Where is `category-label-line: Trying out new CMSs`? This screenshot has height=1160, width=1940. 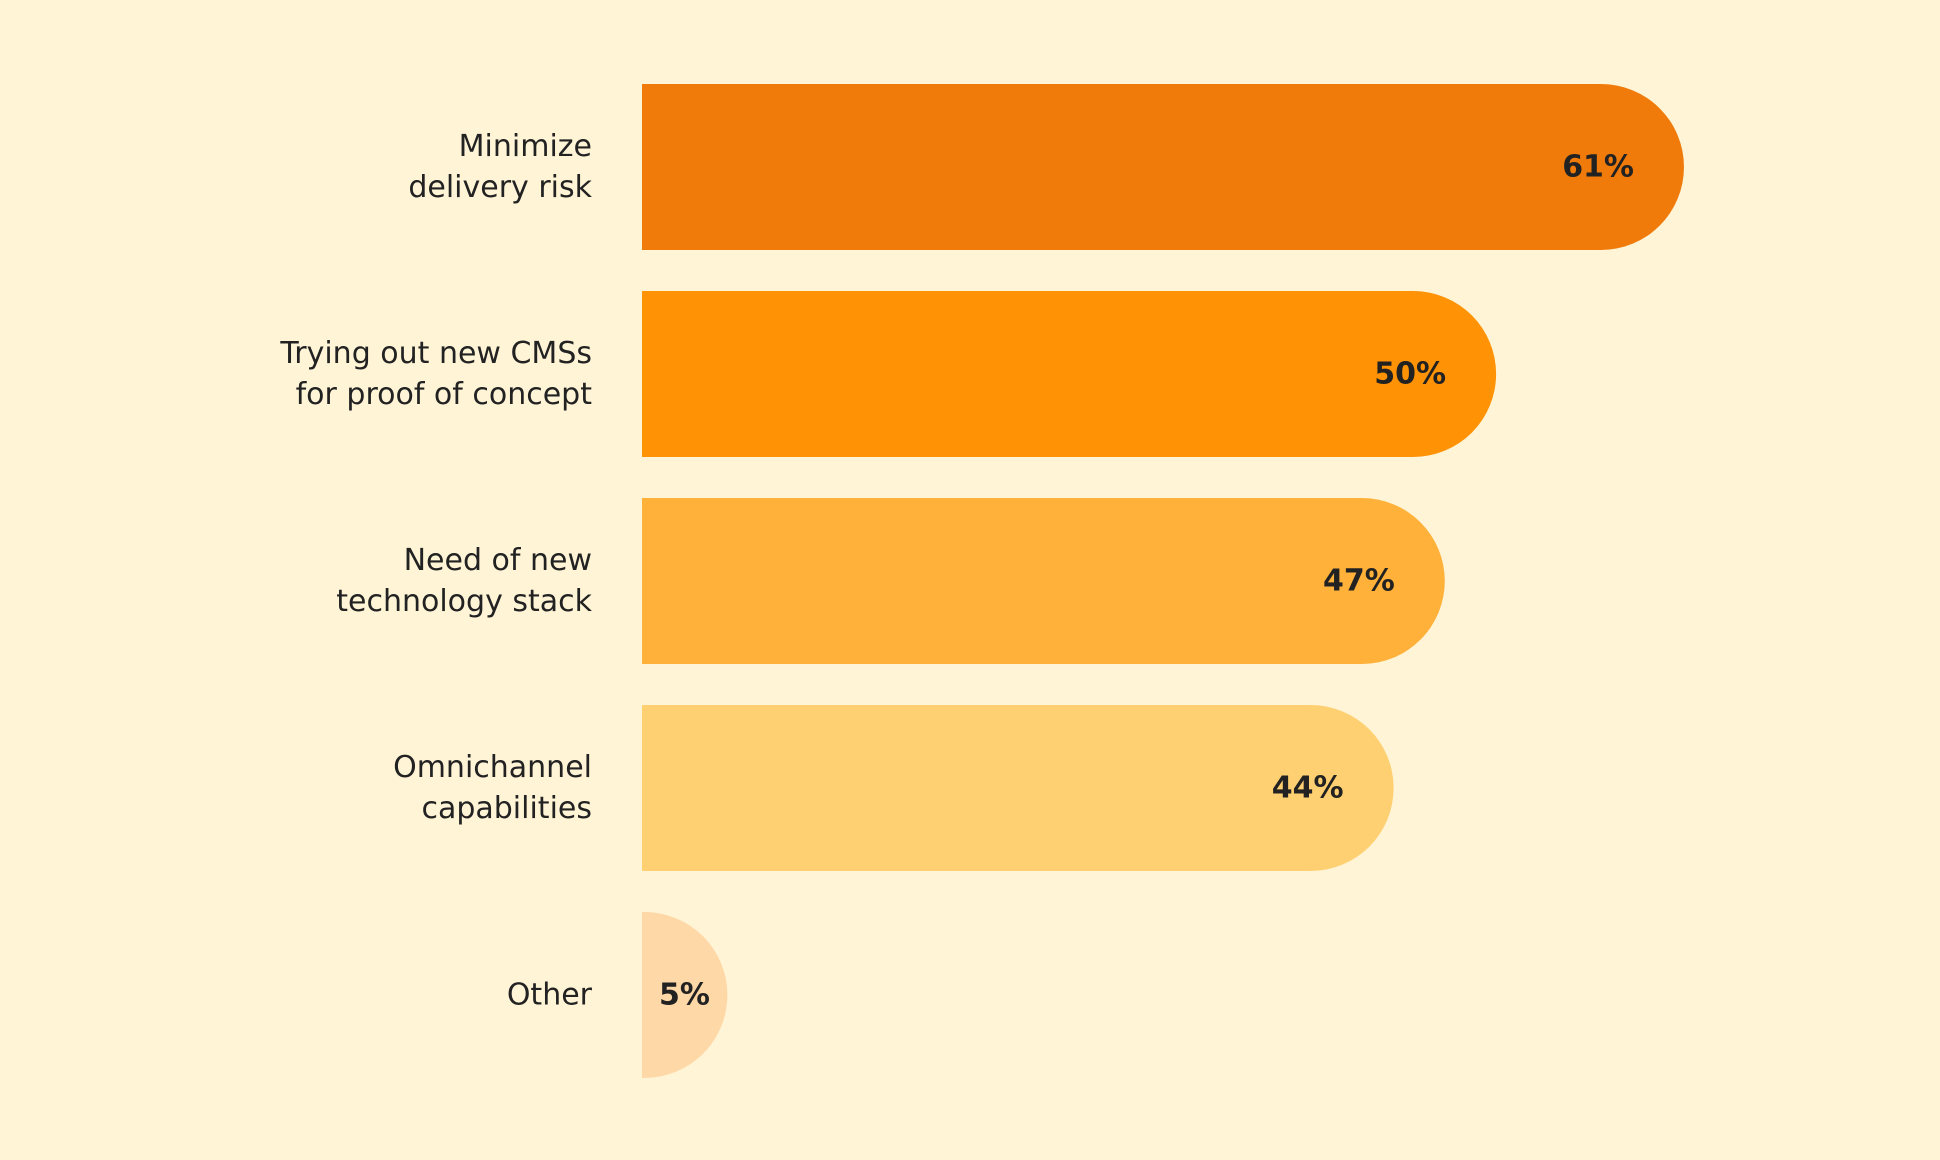 category-label-line: Trying out new CMSs is located at coordinates (435, 353).